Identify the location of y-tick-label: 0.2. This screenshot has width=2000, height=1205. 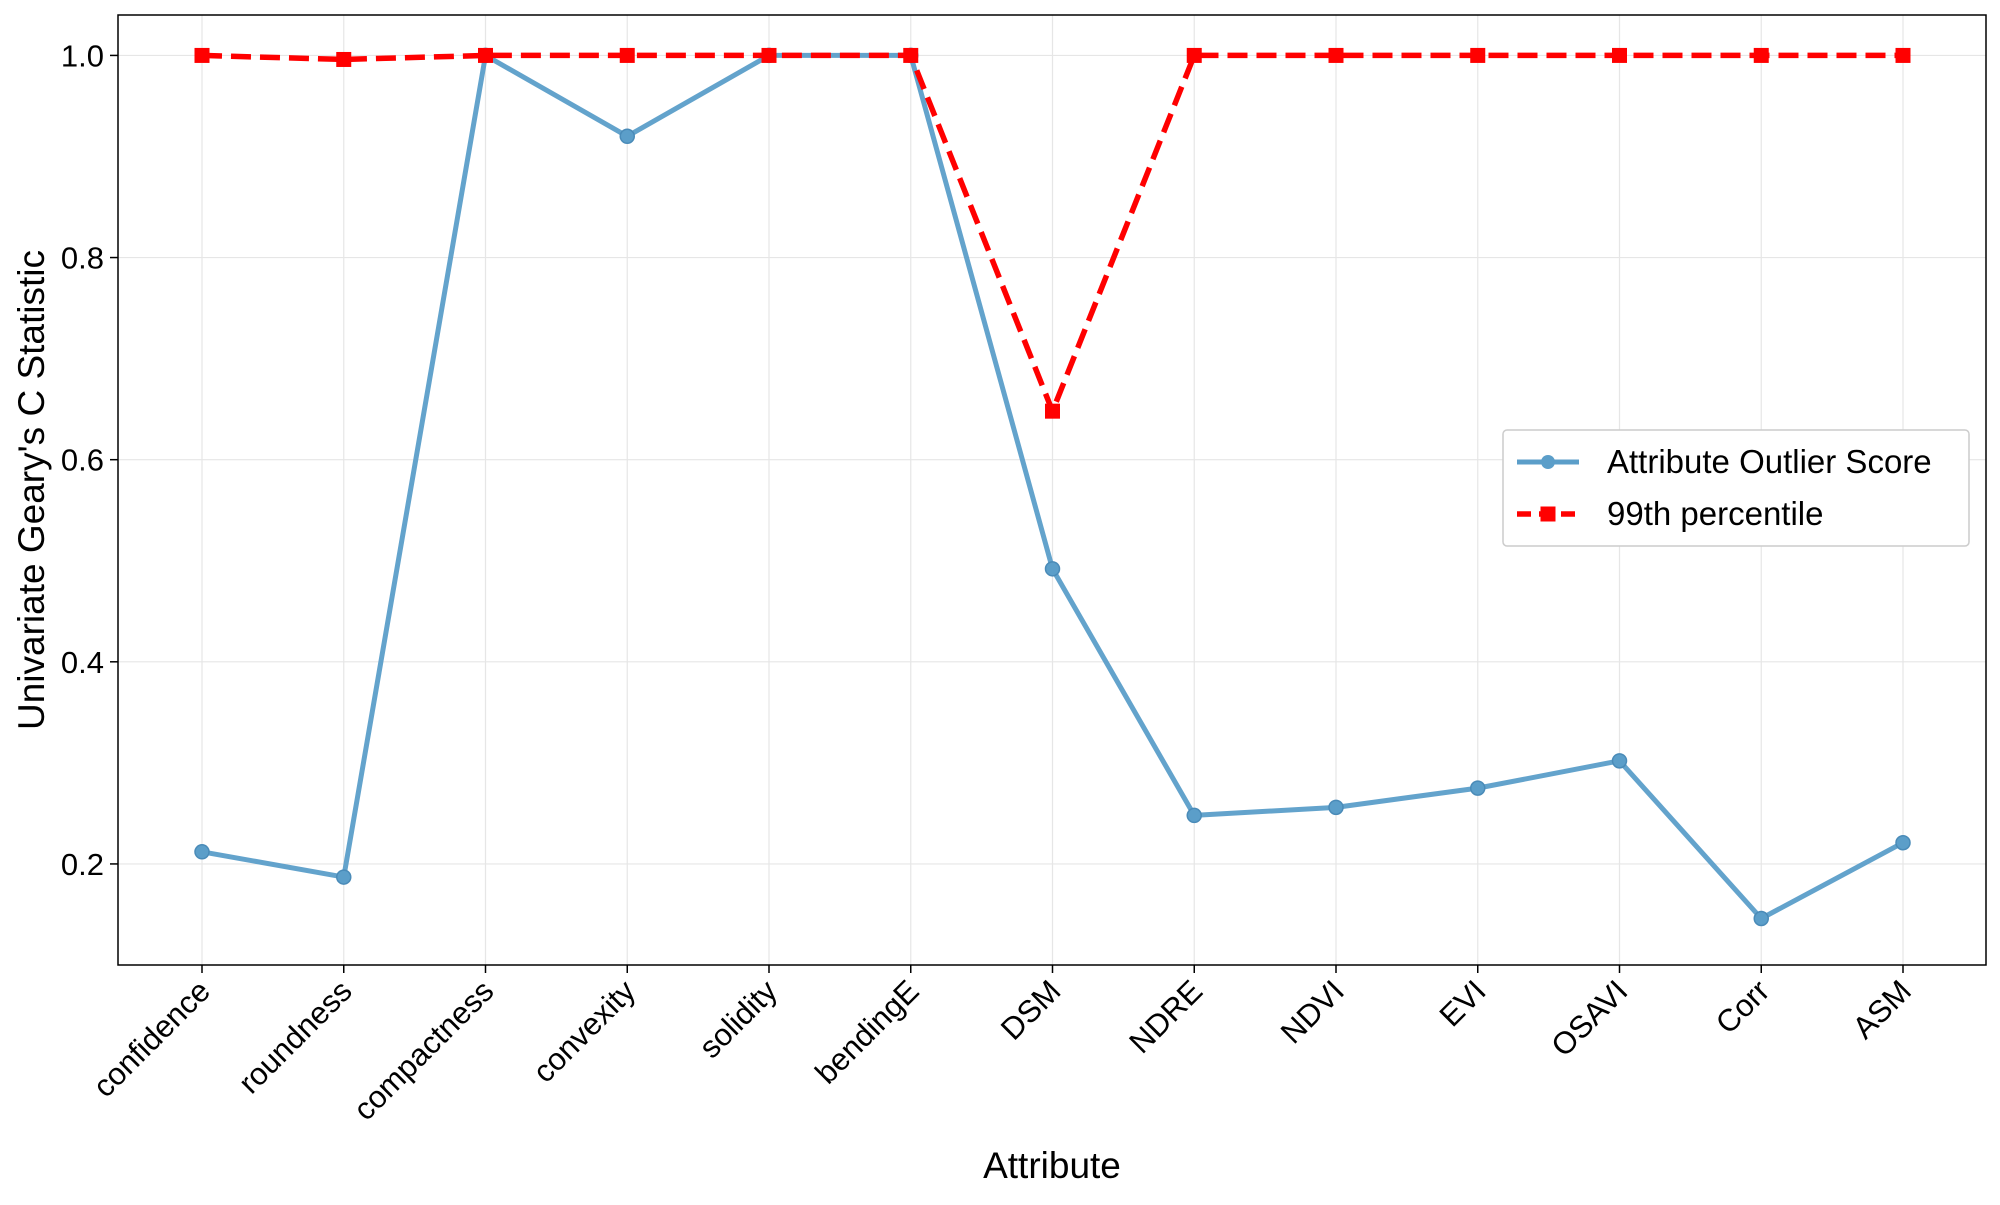
(82, 864).